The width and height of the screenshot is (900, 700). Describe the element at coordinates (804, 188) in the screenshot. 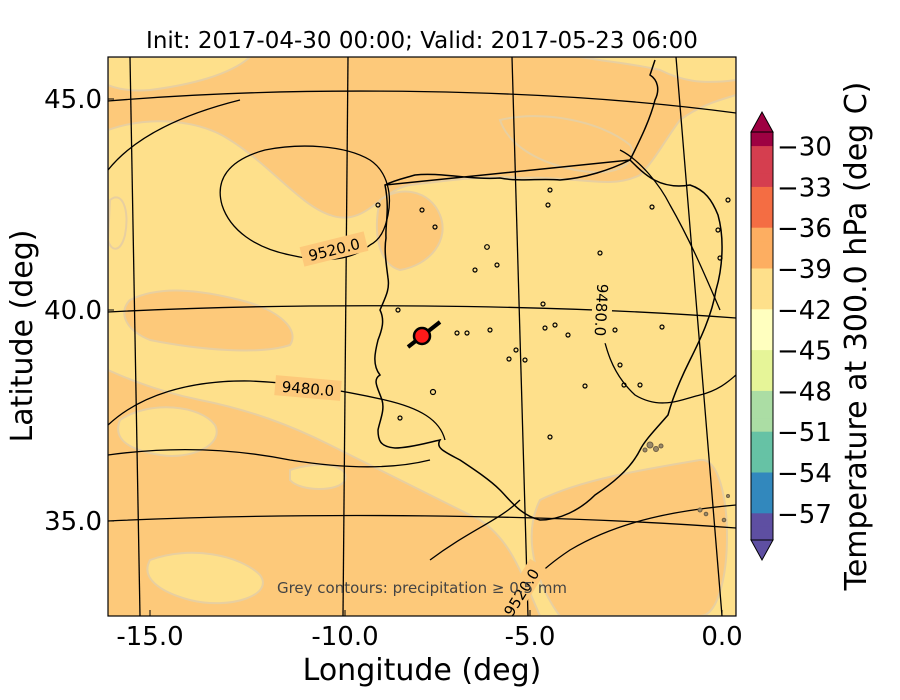

I see `colorbar-tick-label: −33` at that location.